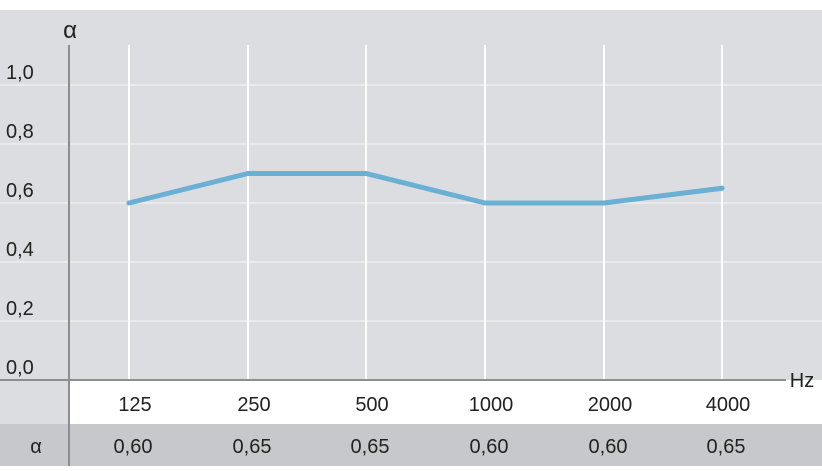 This screenshot has width=822, height=471. I want to click on series-line, so click(425, 188).